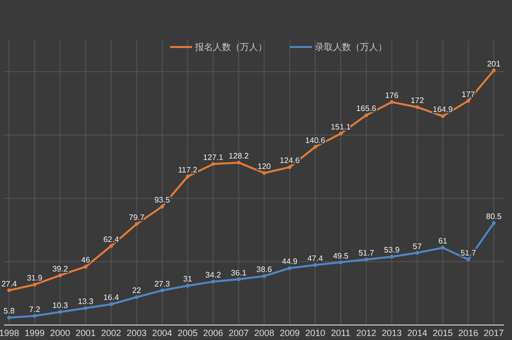  What do you see at coordinates (468, 333) in the screenshot?
I see `x-tick-label: 2016` at bounding box center [468, 333].